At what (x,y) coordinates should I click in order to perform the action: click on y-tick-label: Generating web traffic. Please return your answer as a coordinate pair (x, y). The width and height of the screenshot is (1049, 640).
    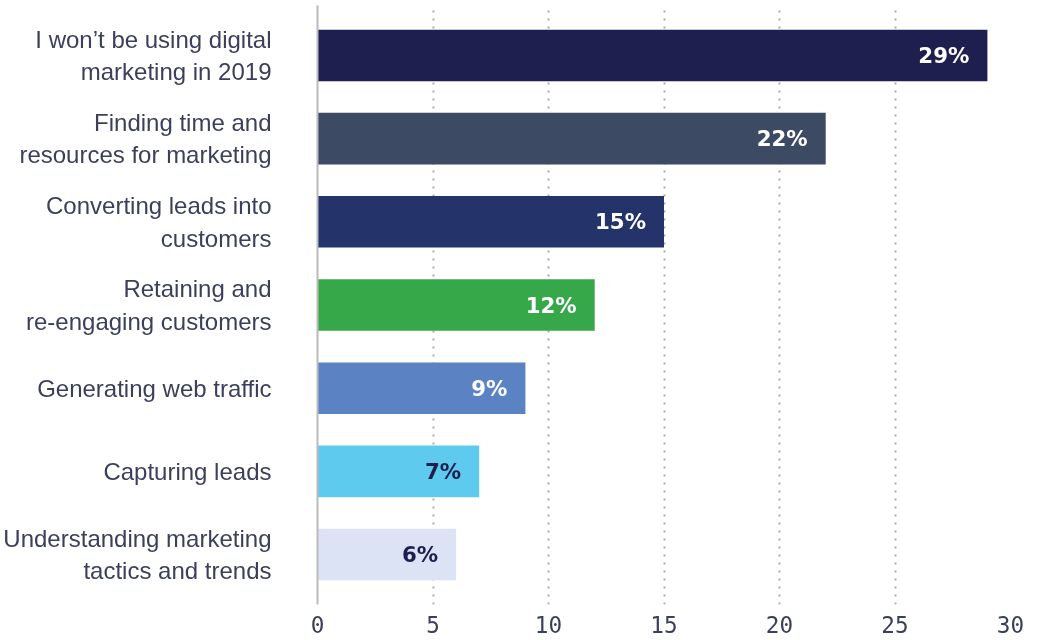
    Looking at the image, I should click on (154, 388).